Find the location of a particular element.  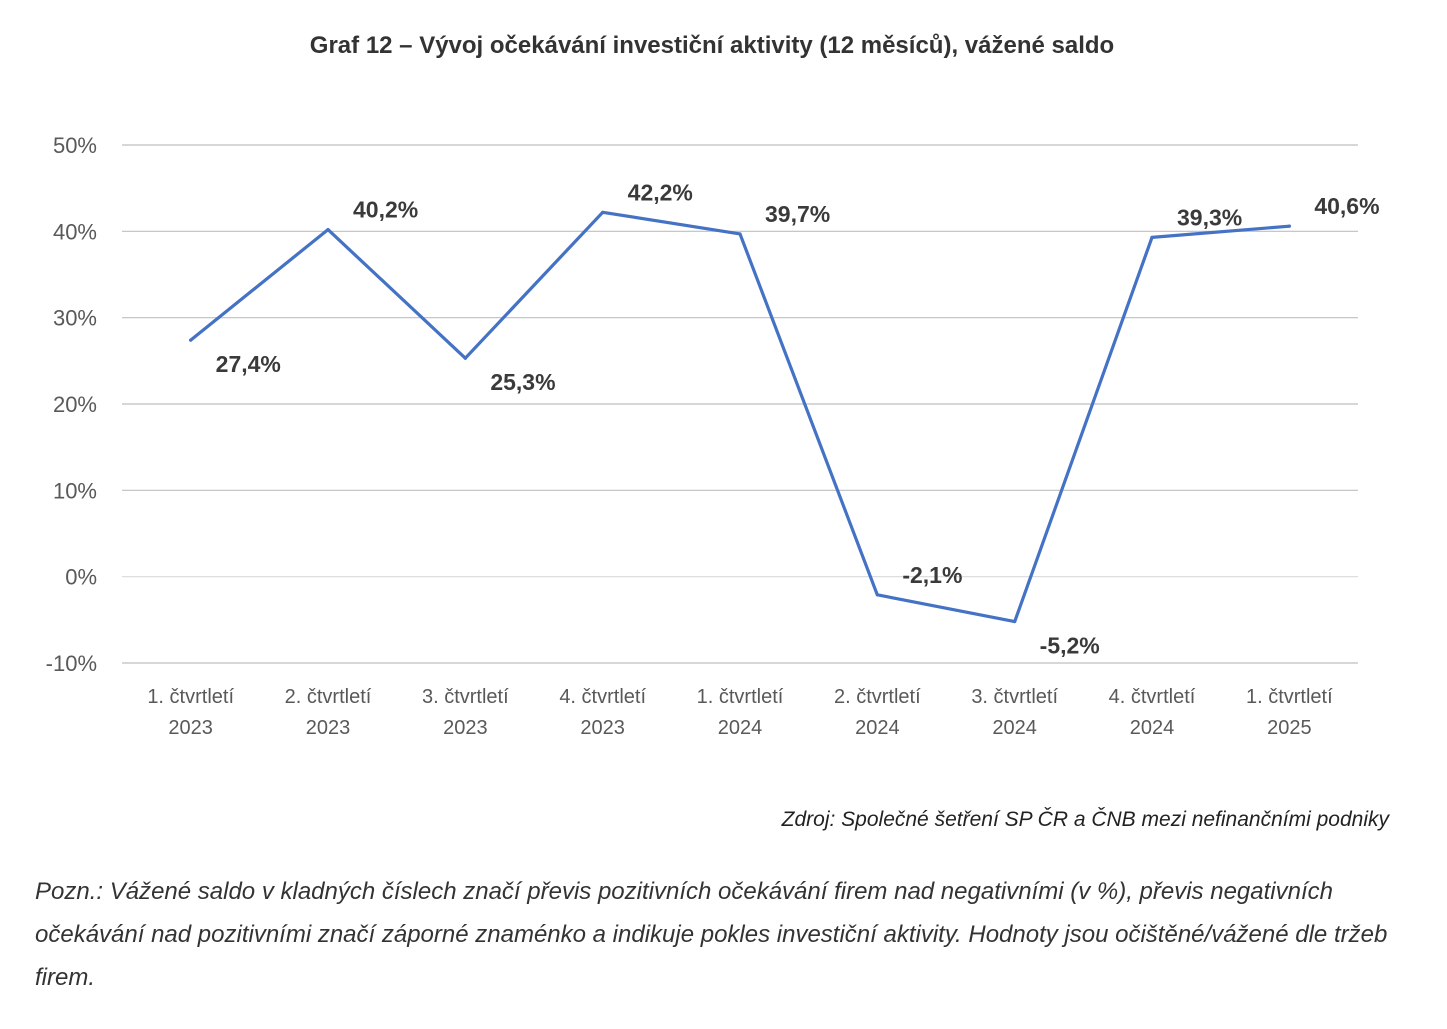

data-label: 25,3% is located at coordinates (522, 382).